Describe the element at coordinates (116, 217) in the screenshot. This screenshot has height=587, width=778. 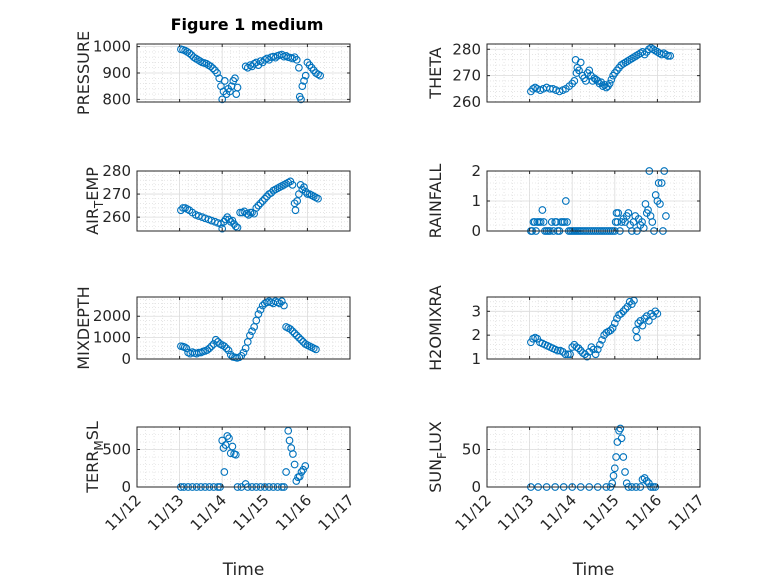
I see `y-tick-label: 260` at that location.